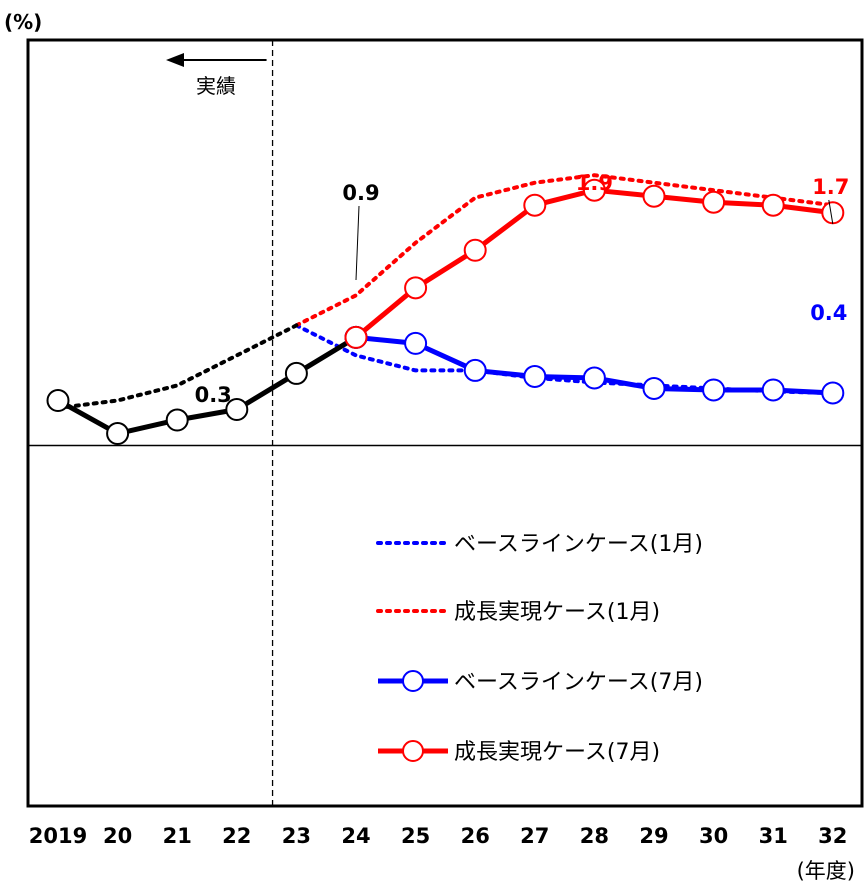 This screenshot has width=865, height=894. Describe the element at coordinates (296, 836) in the screenshot. I see `x-tick-label: 23` at that location.